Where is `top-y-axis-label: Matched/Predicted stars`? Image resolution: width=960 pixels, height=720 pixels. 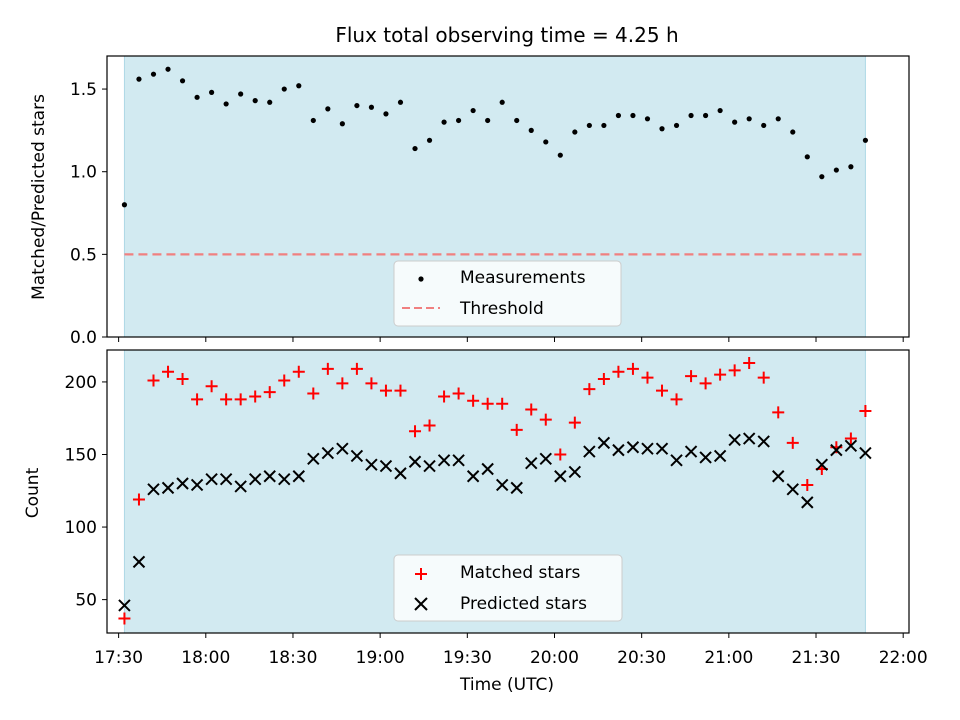 top-y-axis-label: Matched/Predicted stars is located at coordinates (39, 197).